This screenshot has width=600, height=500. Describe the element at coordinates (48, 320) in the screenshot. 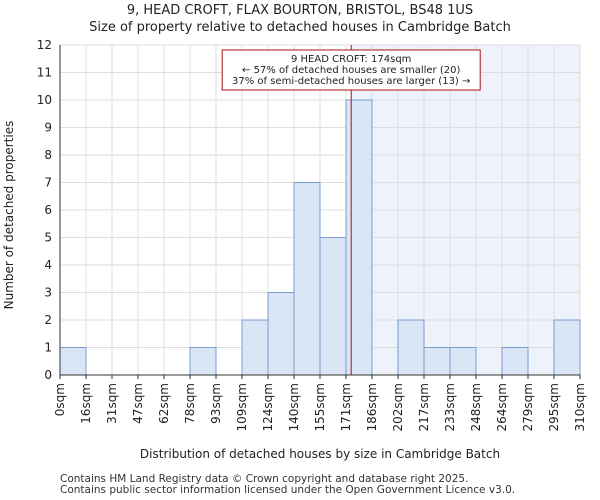

I see `y-tick-label-2: 2` at that location.